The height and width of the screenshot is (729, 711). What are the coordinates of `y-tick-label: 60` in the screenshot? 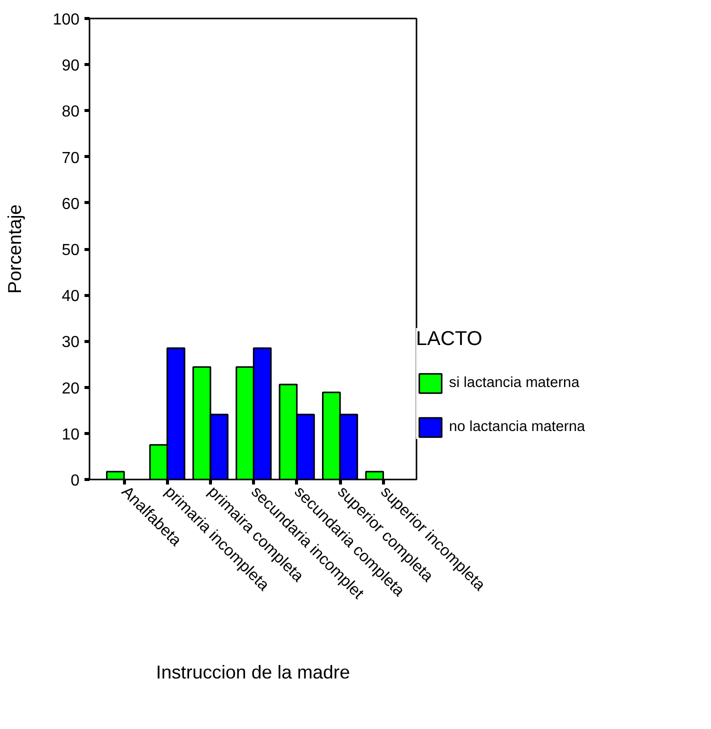 It's located at (71, 204).